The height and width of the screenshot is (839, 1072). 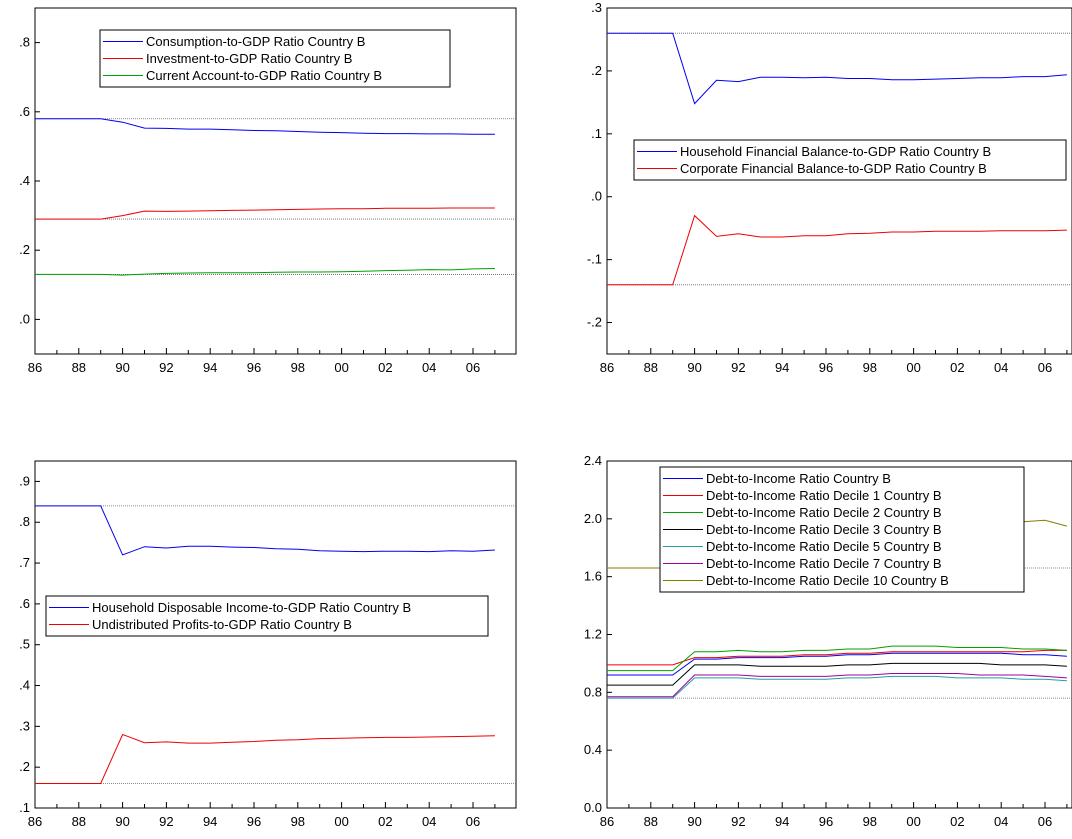 I want to click on legend-label: Debt-to-Income Ratio Decile 2 Country B, so click(x=824, y=512).